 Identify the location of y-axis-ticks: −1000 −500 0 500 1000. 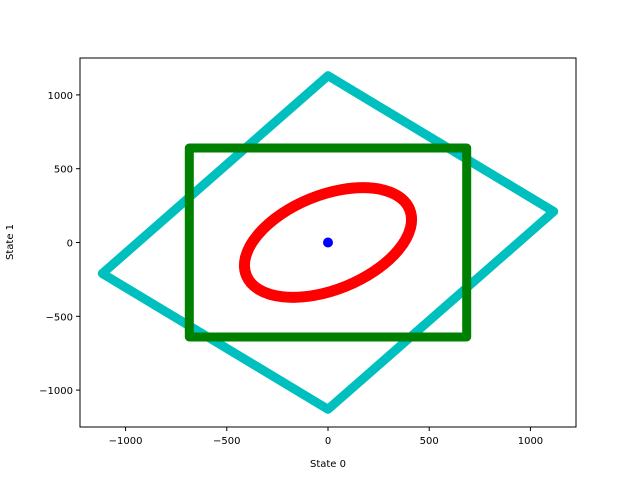
(59, 244).